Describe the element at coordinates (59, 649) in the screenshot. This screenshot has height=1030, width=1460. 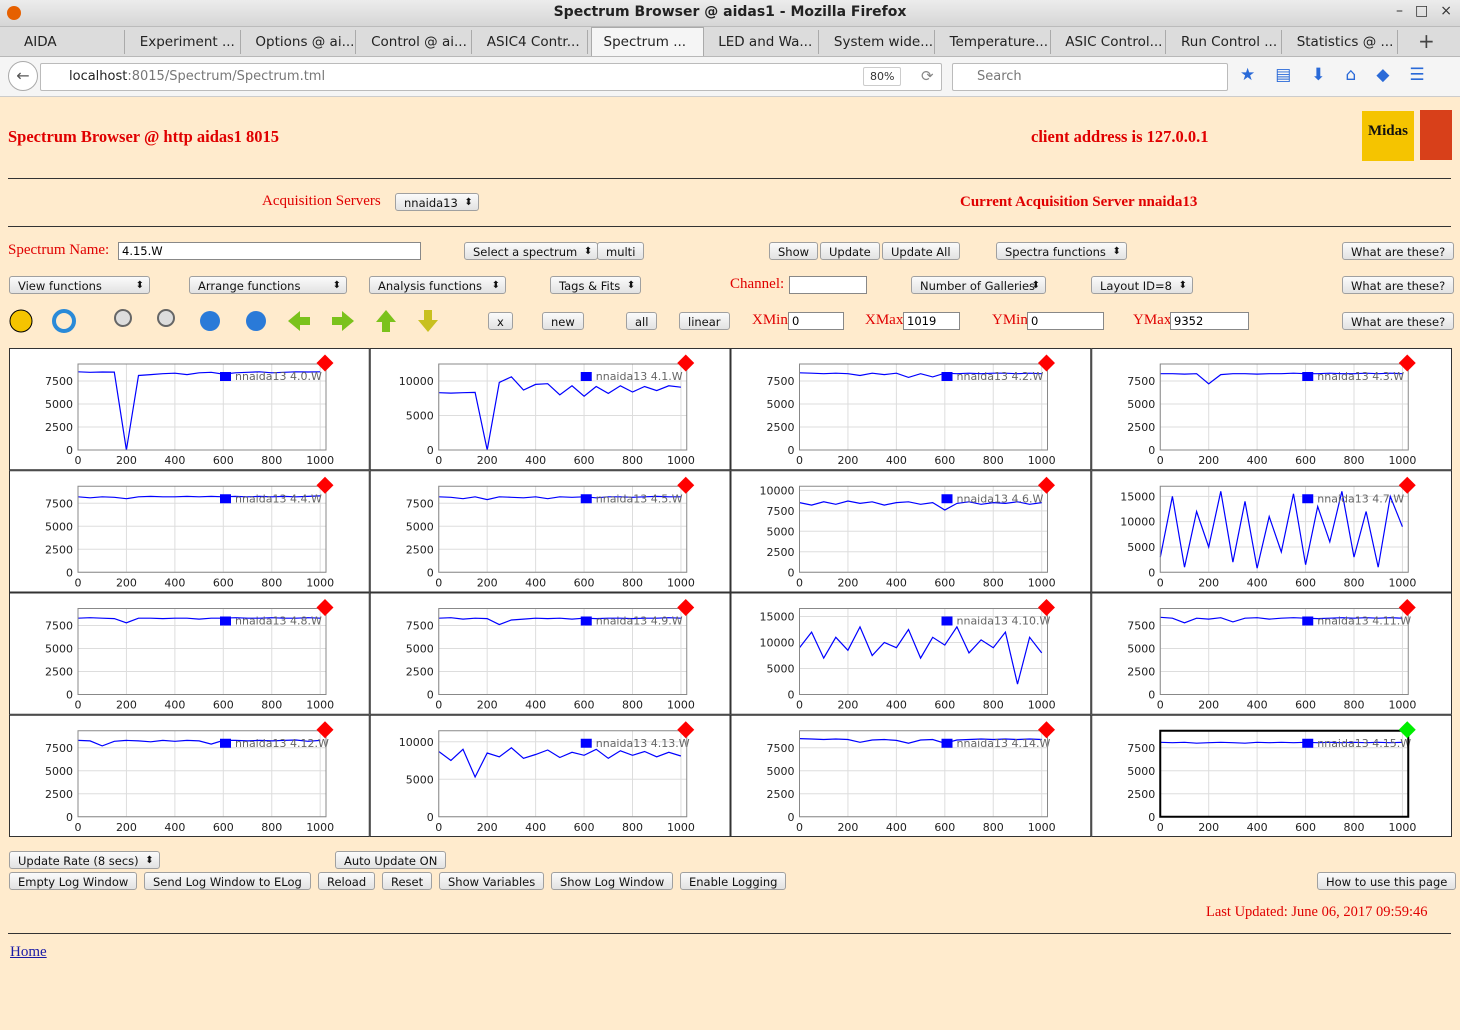
I see `y-tick-label: 5000` at that location.